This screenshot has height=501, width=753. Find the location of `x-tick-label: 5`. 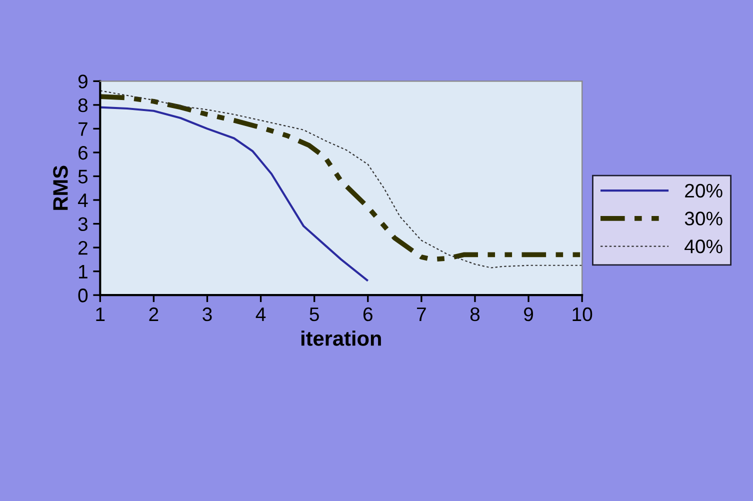

x-tick-label: 5 is located at coordinates (314, 315).